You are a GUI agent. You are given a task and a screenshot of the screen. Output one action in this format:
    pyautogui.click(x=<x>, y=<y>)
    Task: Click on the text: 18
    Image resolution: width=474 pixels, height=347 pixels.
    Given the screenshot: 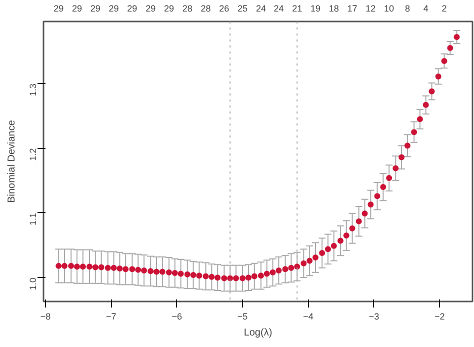 What is the action you would take?
    pyautogui.click(x=333, y=9)
    